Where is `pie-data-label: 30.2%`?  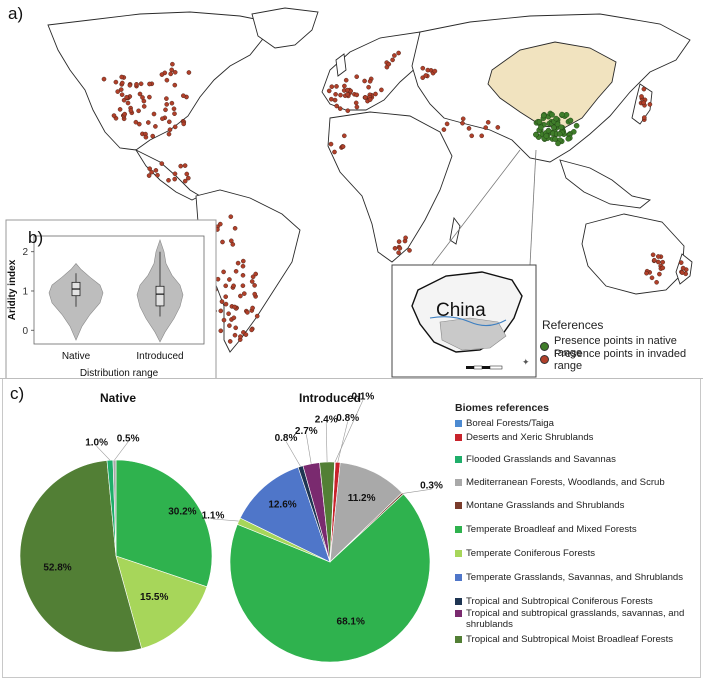 pie-data-label: 30.2% is located at coordinates (182, 512).